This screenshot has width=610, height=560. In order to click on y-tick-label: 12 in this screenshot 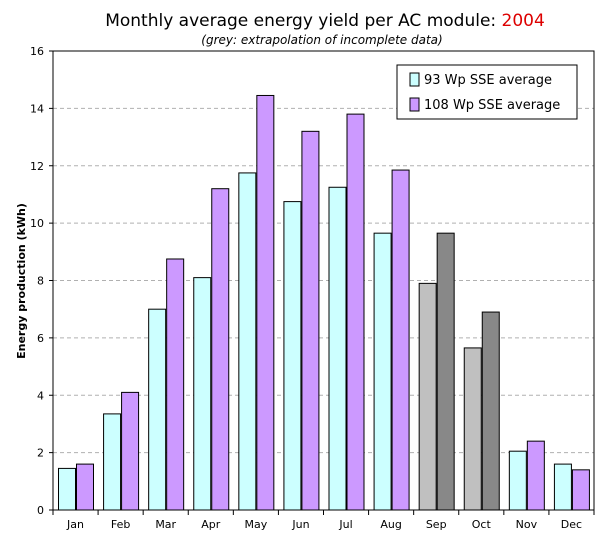, I will do `click(37, 166)`.